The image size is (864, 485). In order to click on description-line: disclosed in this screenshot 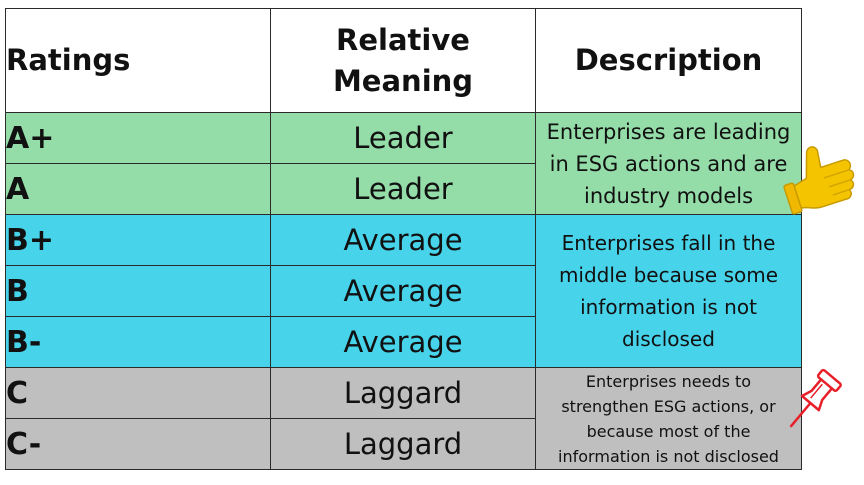, I will do `click(668, 339)`.